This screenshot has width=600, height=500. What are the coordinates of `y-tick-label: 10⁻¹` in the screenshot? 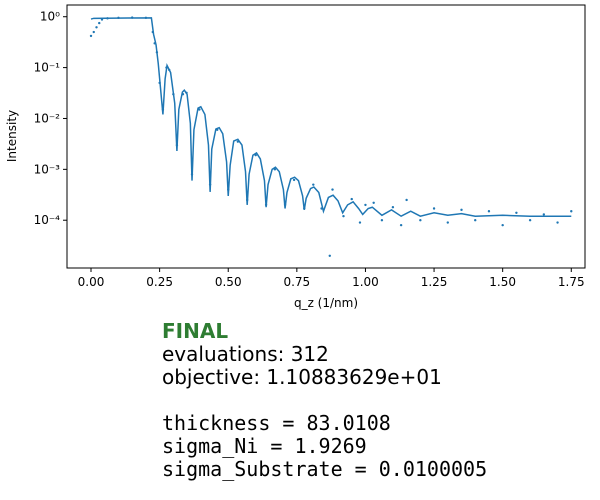 It's located at (47, 68).